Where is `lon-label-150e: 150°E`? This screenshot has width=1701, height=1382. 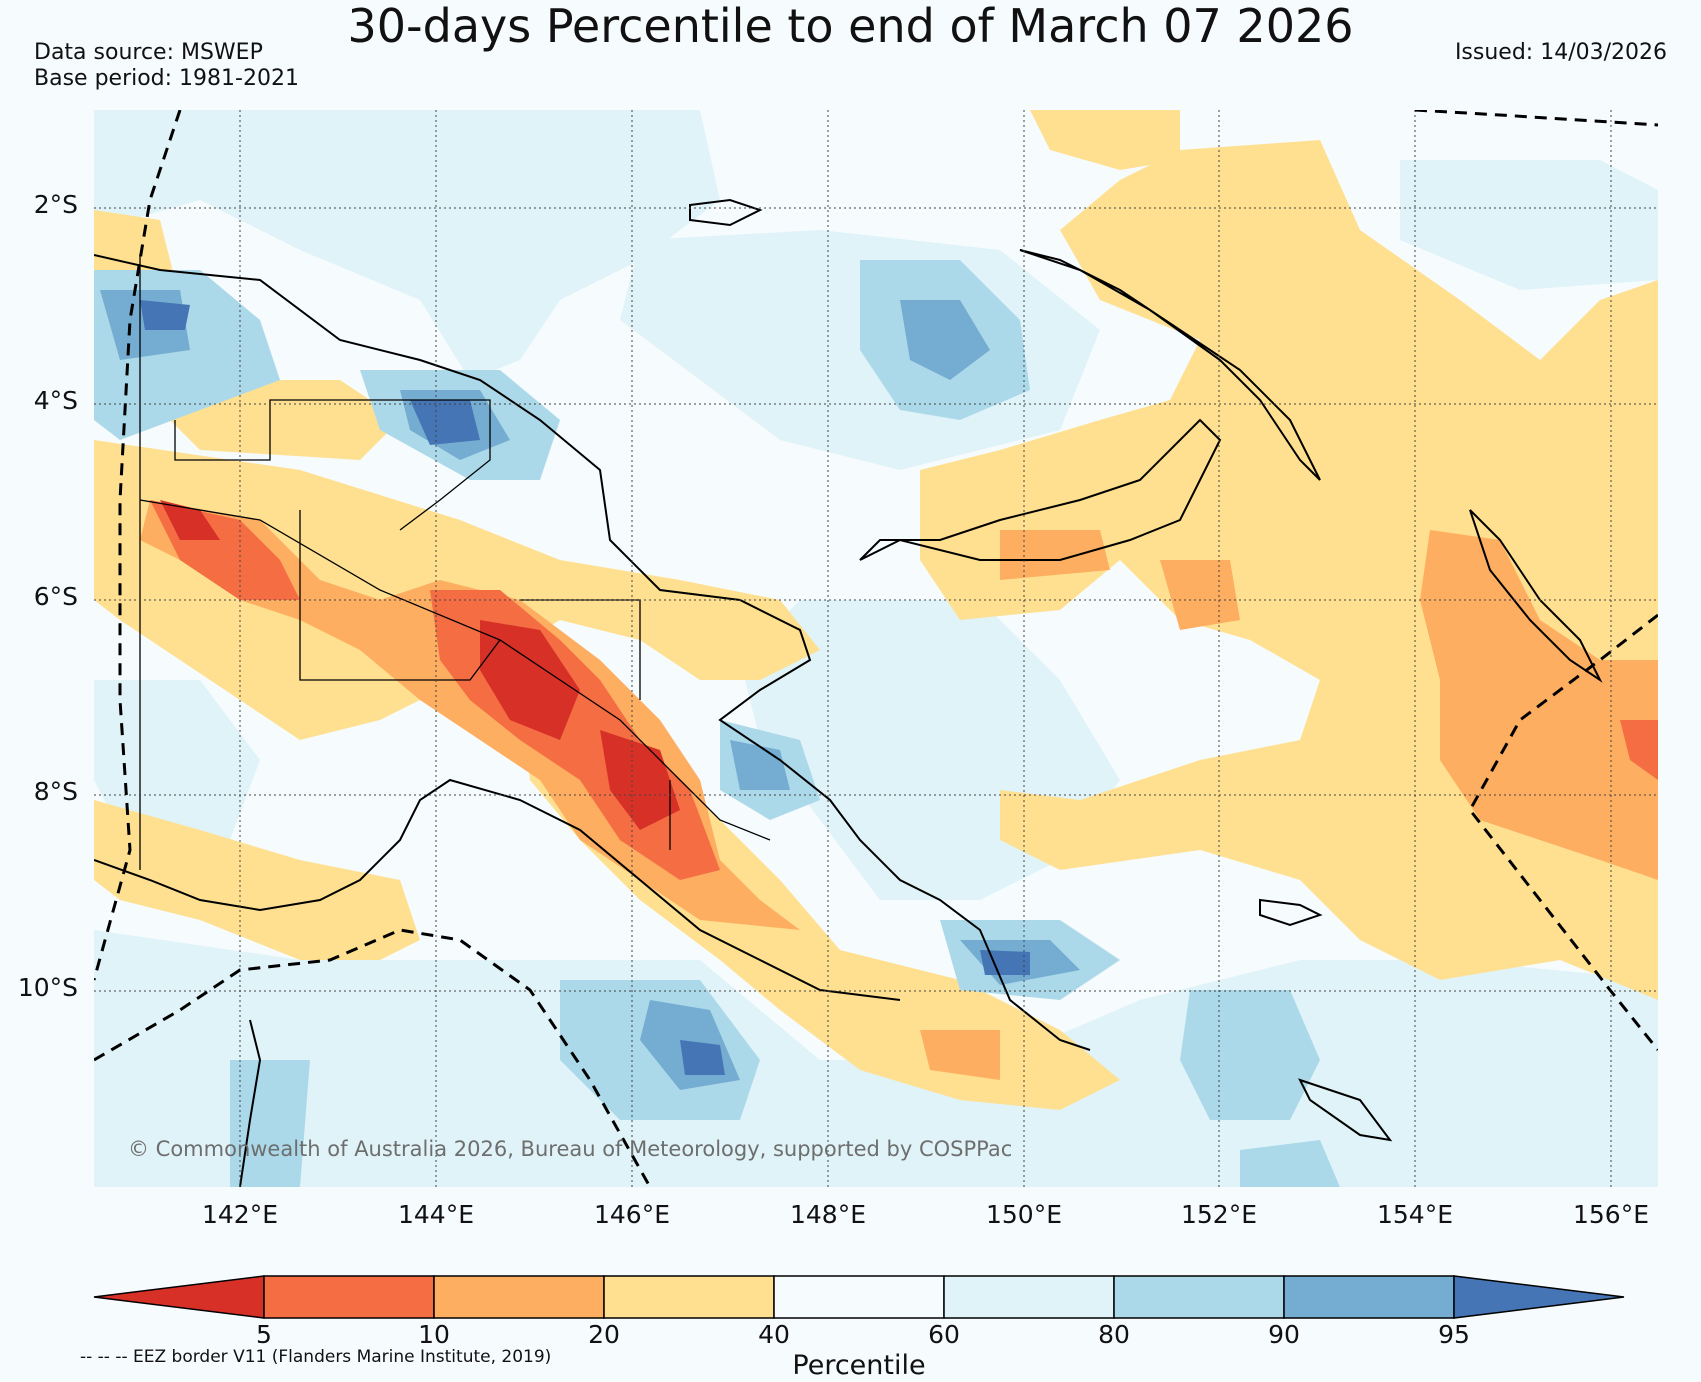 lon-label-150e: 150°E is located at coordinates (1023, 1214).